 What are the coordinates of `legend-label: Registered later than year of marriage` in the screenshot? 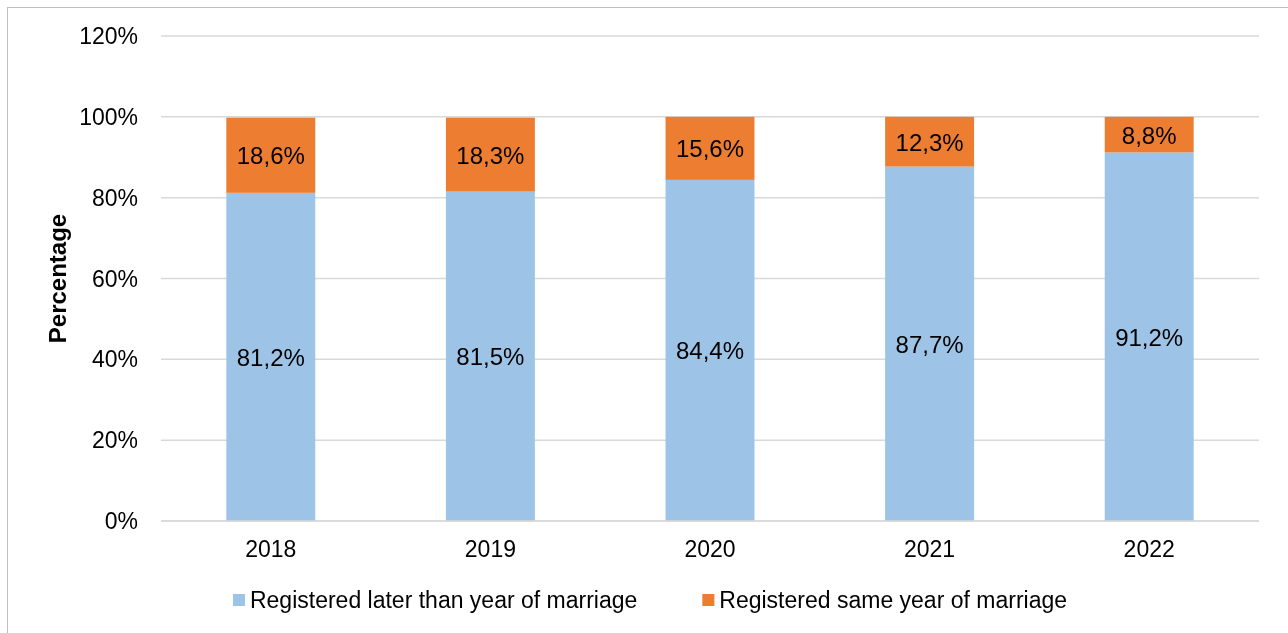 It's located at (443, 600).